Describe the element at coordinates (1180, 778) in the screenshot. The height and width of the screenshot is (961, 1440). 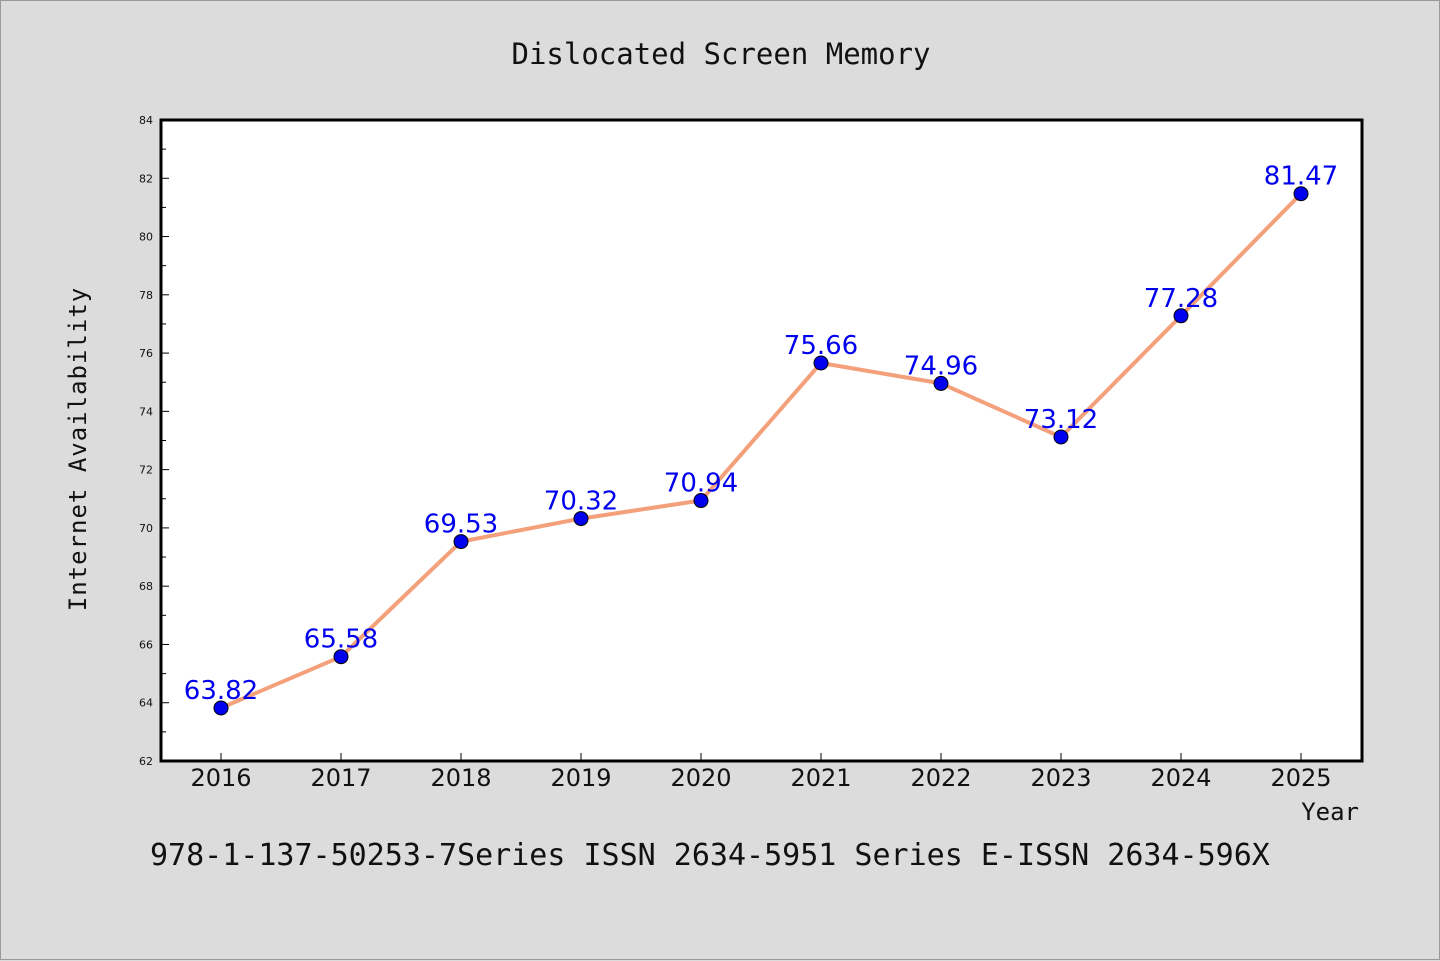
I see `x-tick-label: 2024` at that location.